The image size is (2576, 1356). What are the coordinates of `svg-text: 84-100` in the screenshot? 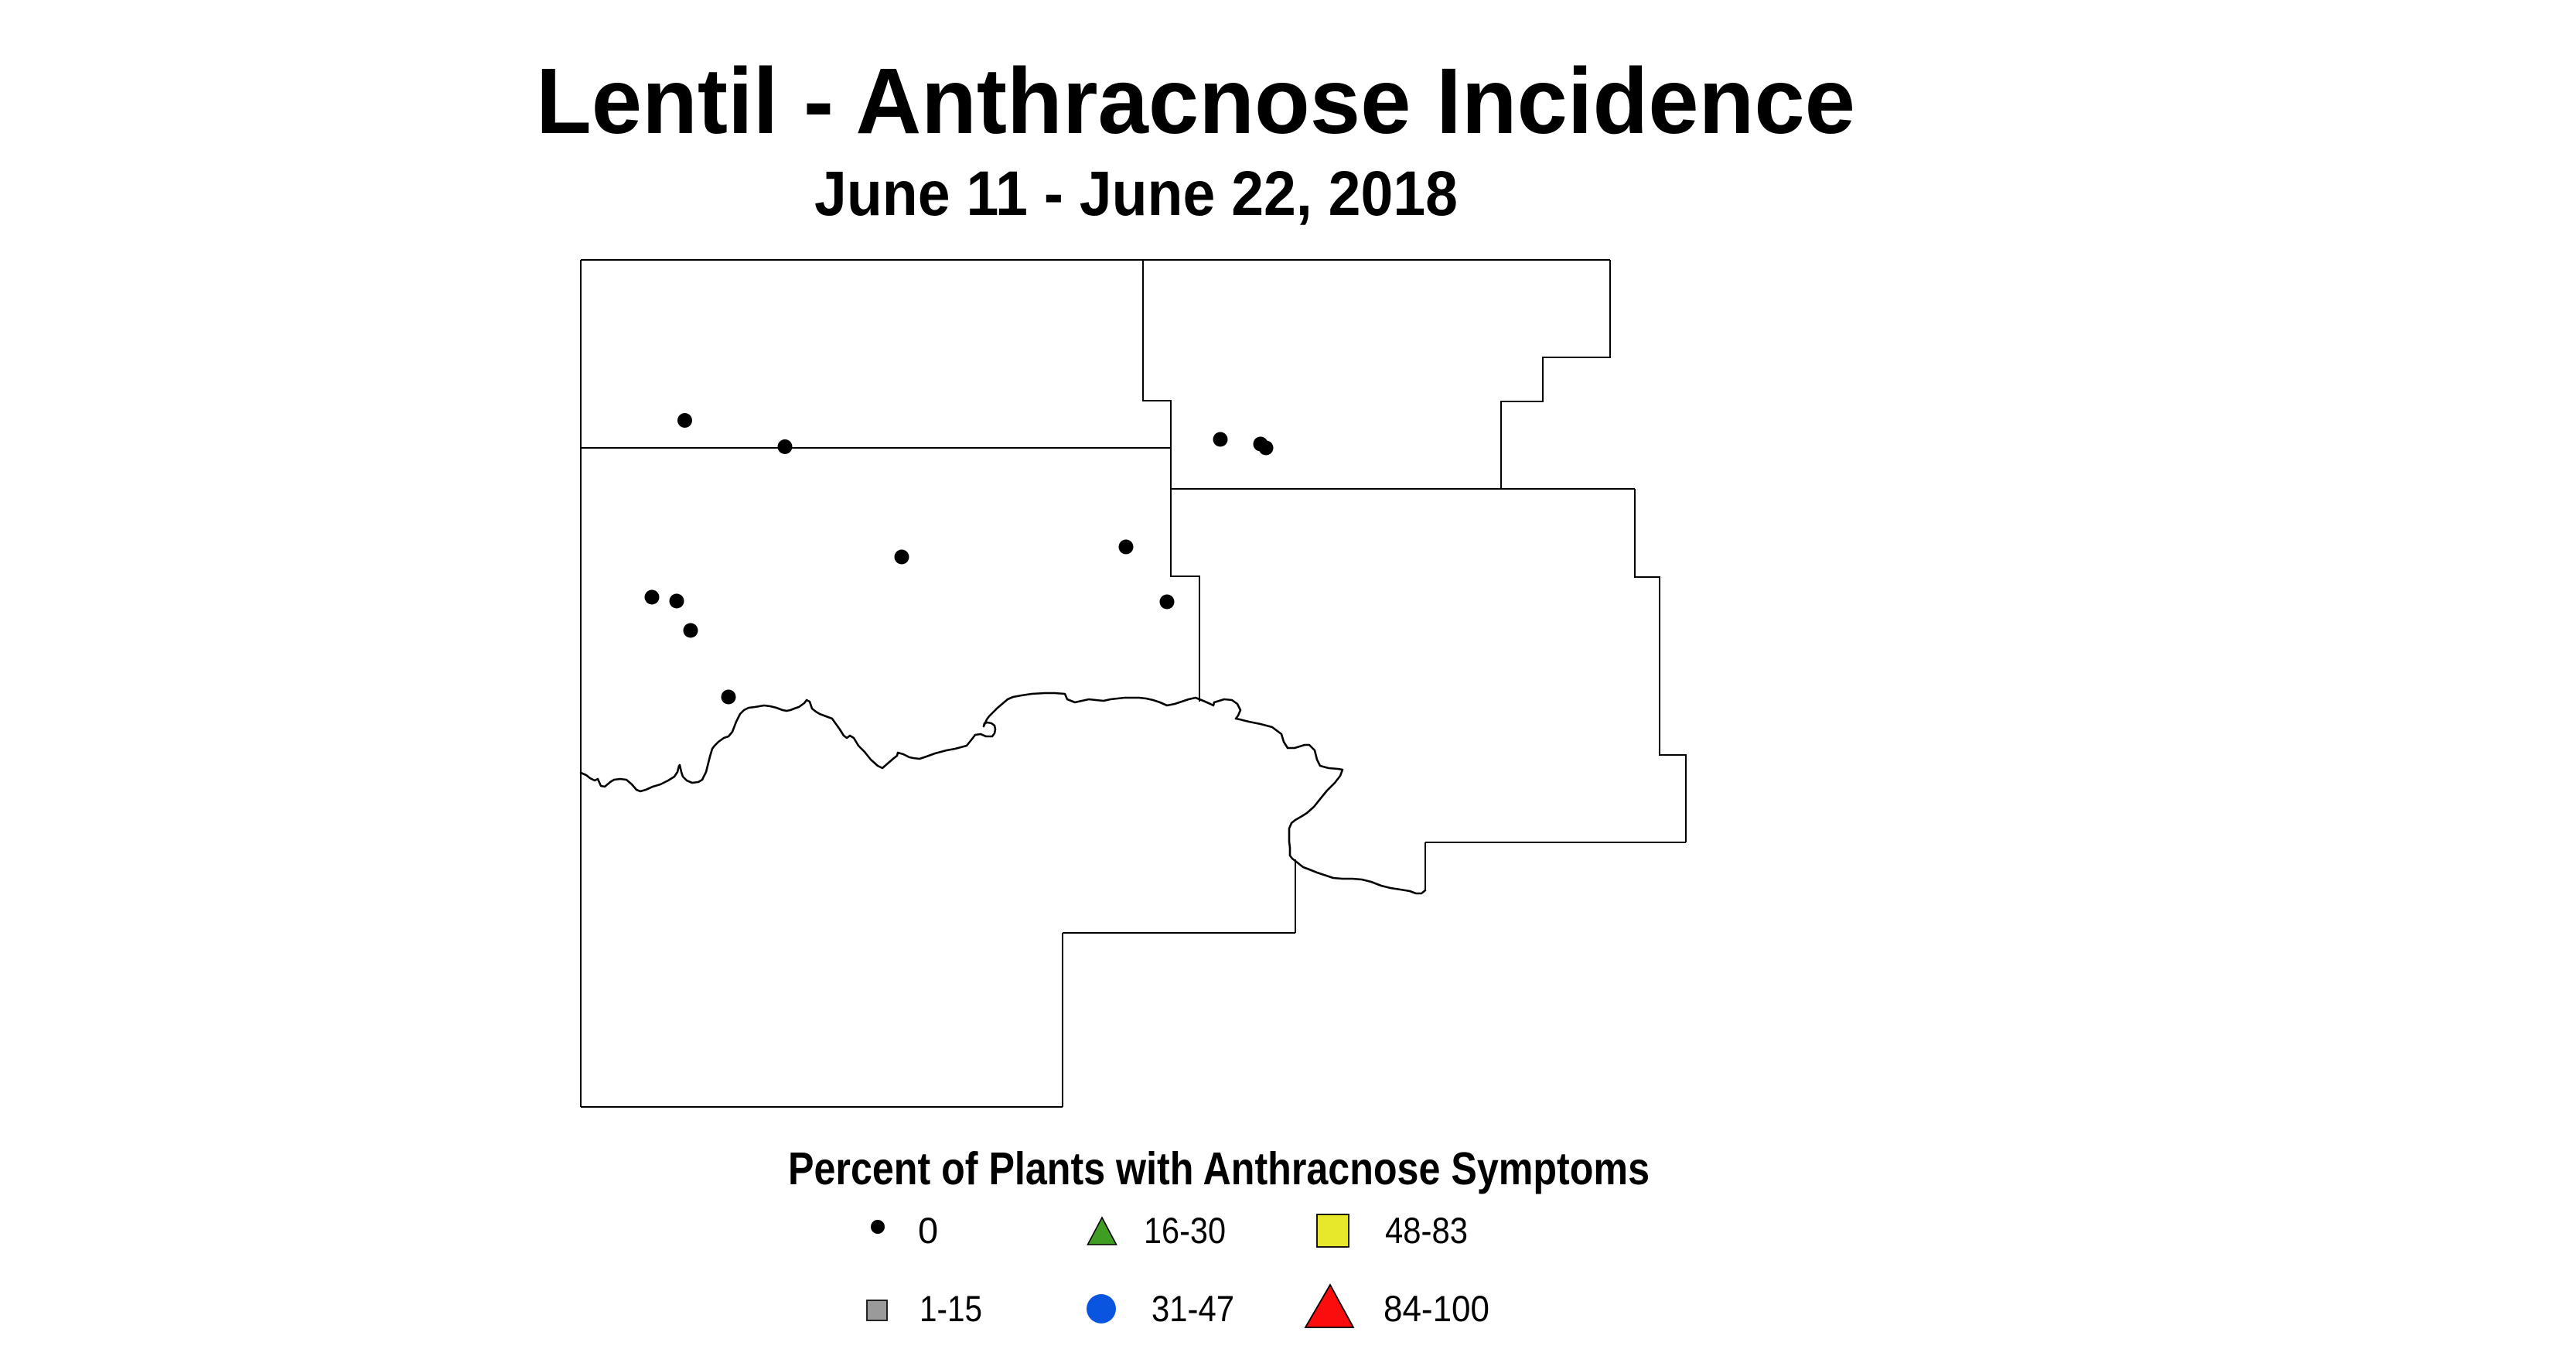 It's located at (1437, 1308).